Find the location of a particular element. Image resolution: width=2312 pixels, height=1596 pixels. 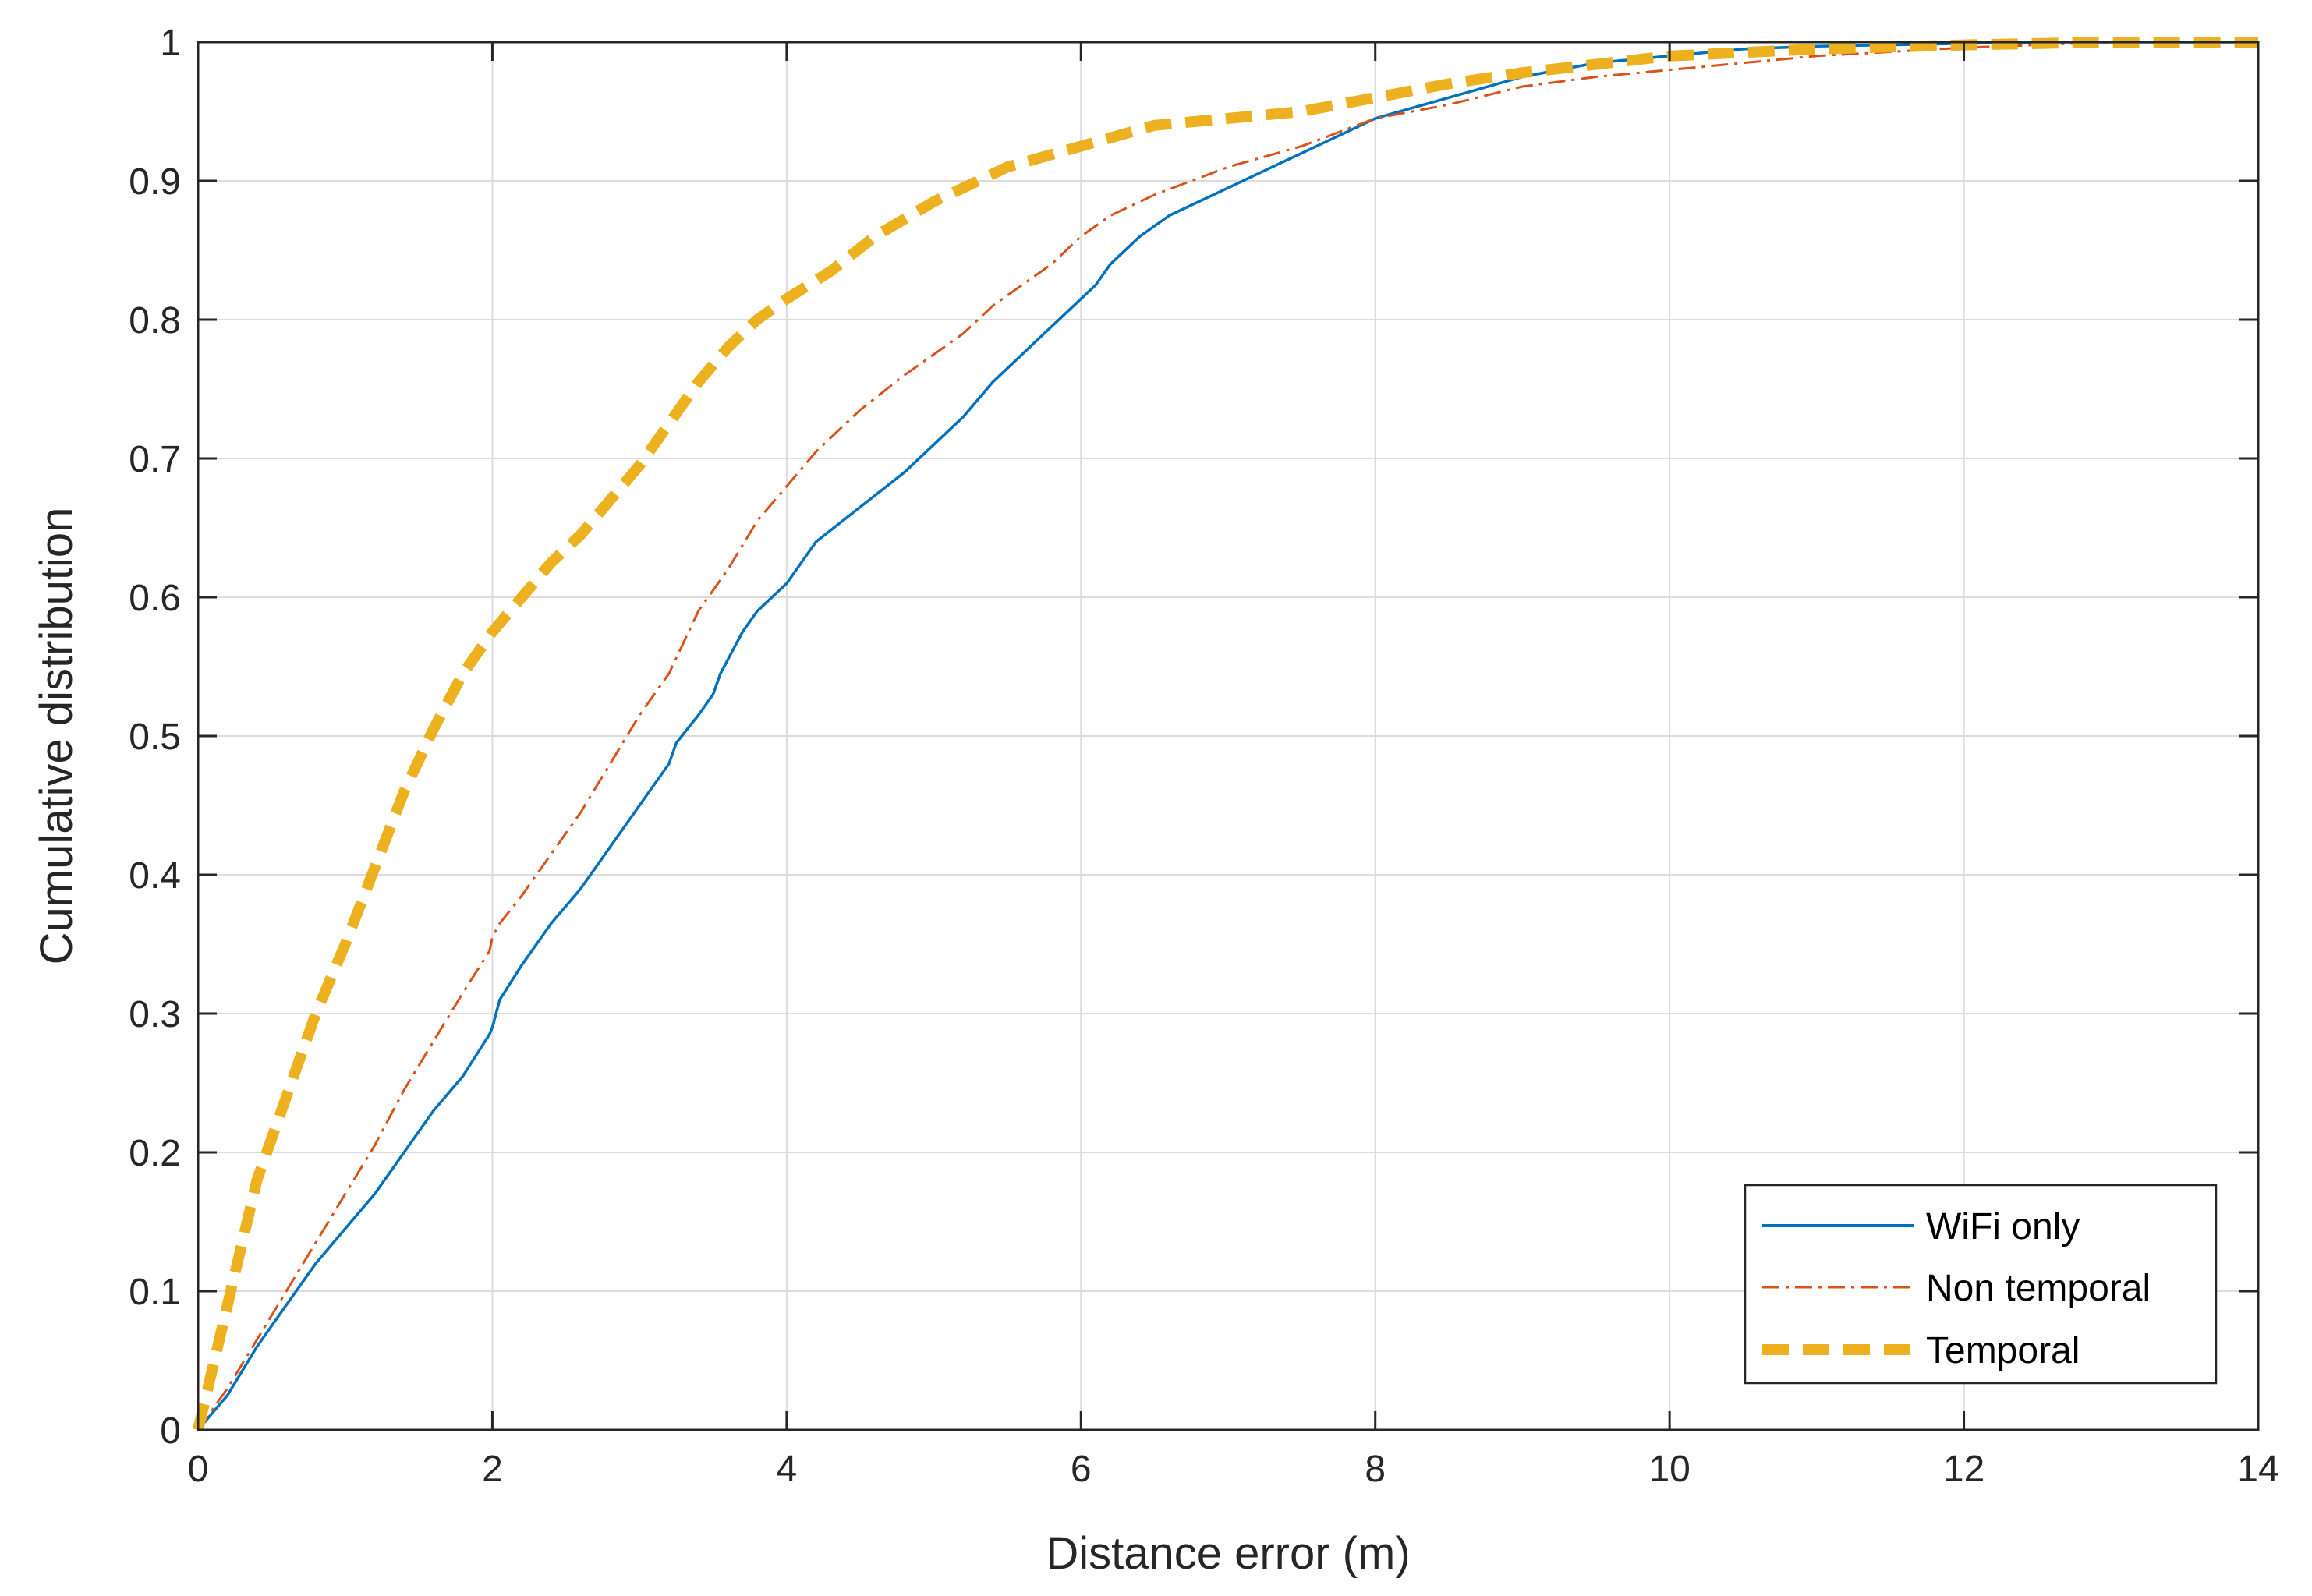

y-tick-label: 0.8 is located at coordinates (155, 320).